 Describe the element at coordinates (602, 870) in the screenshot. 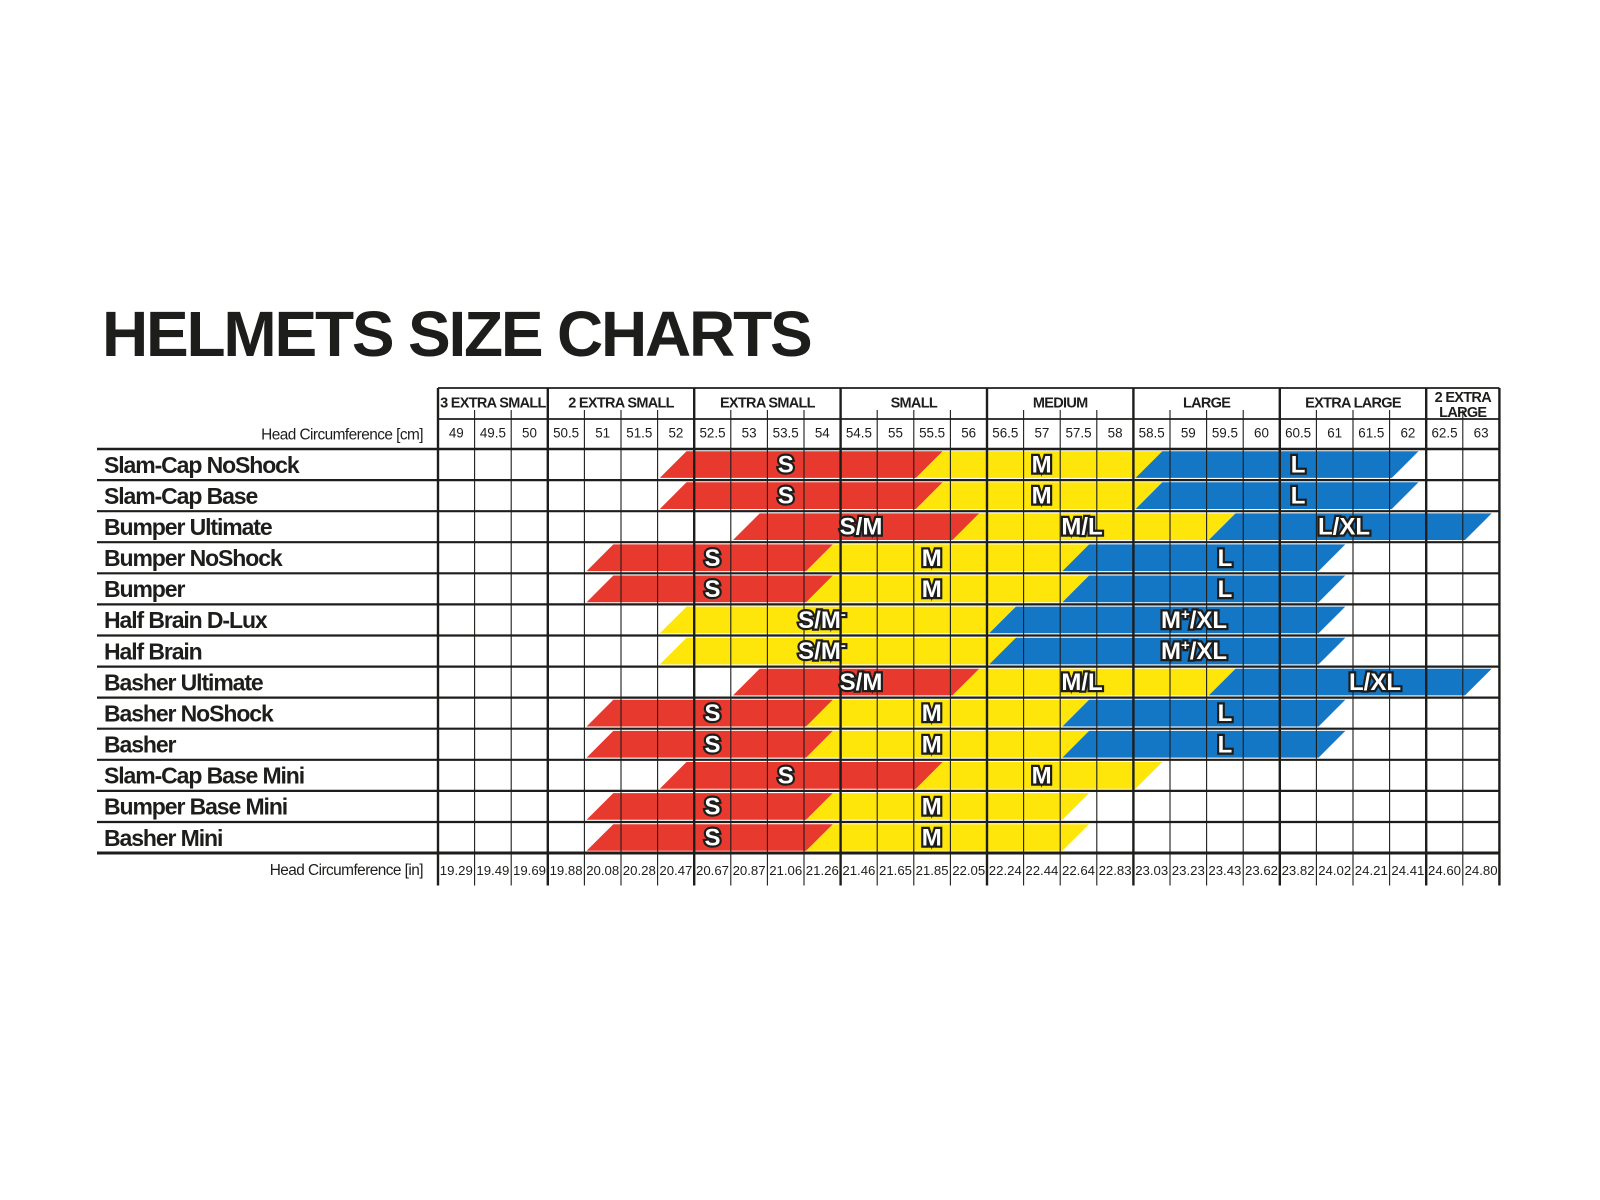

I see `svg-text: 20.08` at that location.